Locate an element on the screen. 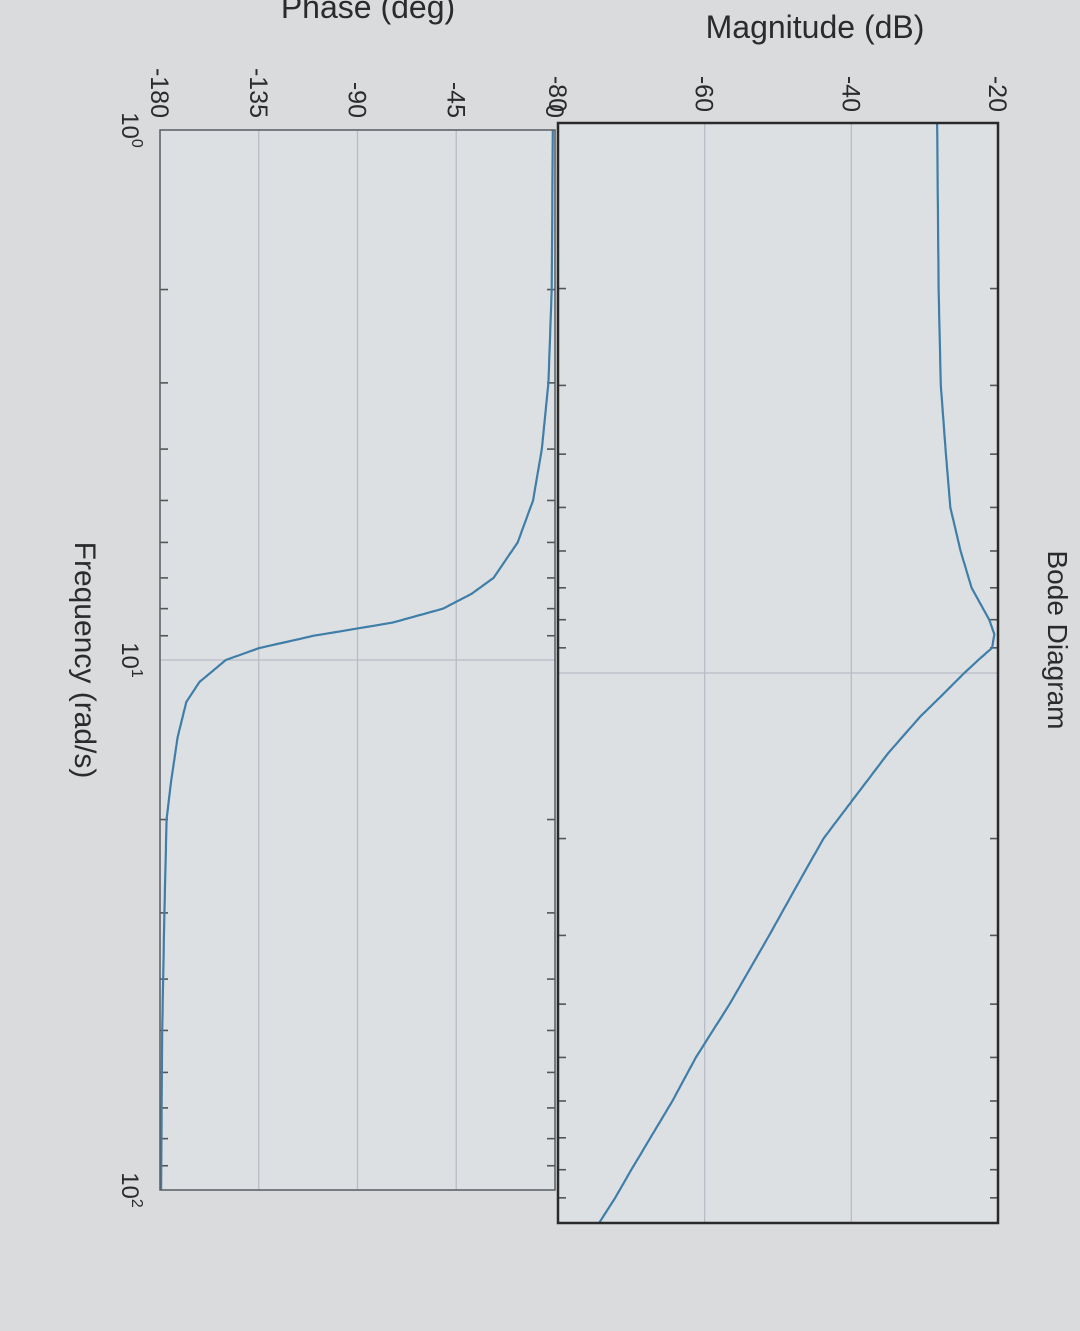  magnitude-y-tick-labels: -20 -40 -60 -80 is located at coordinates (777, 94).